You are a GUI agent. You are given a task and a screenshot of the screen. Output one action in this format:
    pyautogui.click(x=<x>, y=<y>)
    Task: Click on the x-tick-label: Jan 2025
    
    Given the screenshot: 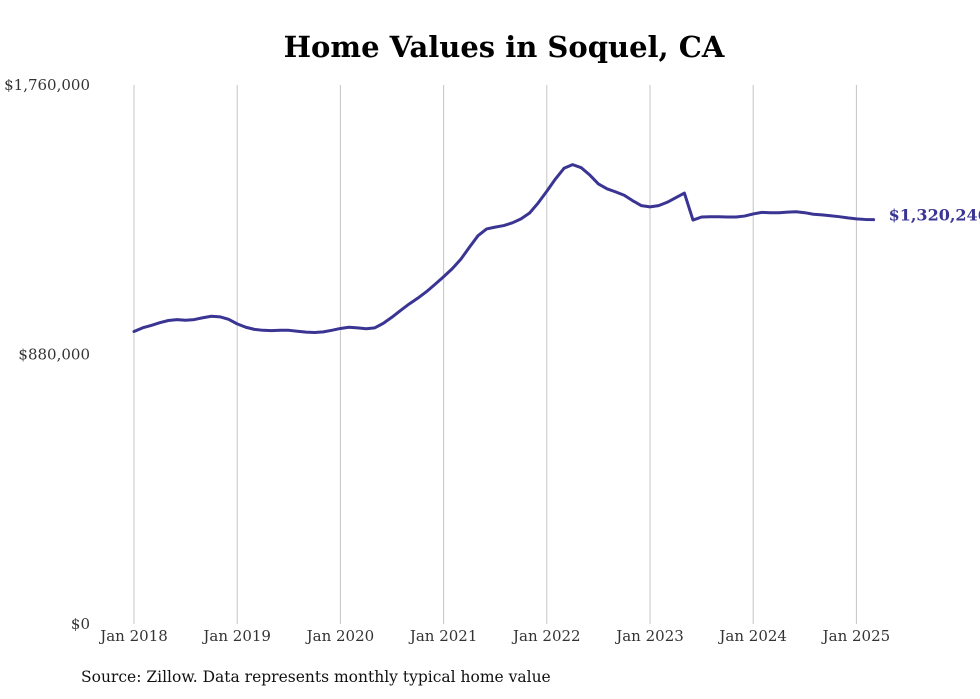 What is the action you would take?
    pyautogui.click(x=856, y=636)
    